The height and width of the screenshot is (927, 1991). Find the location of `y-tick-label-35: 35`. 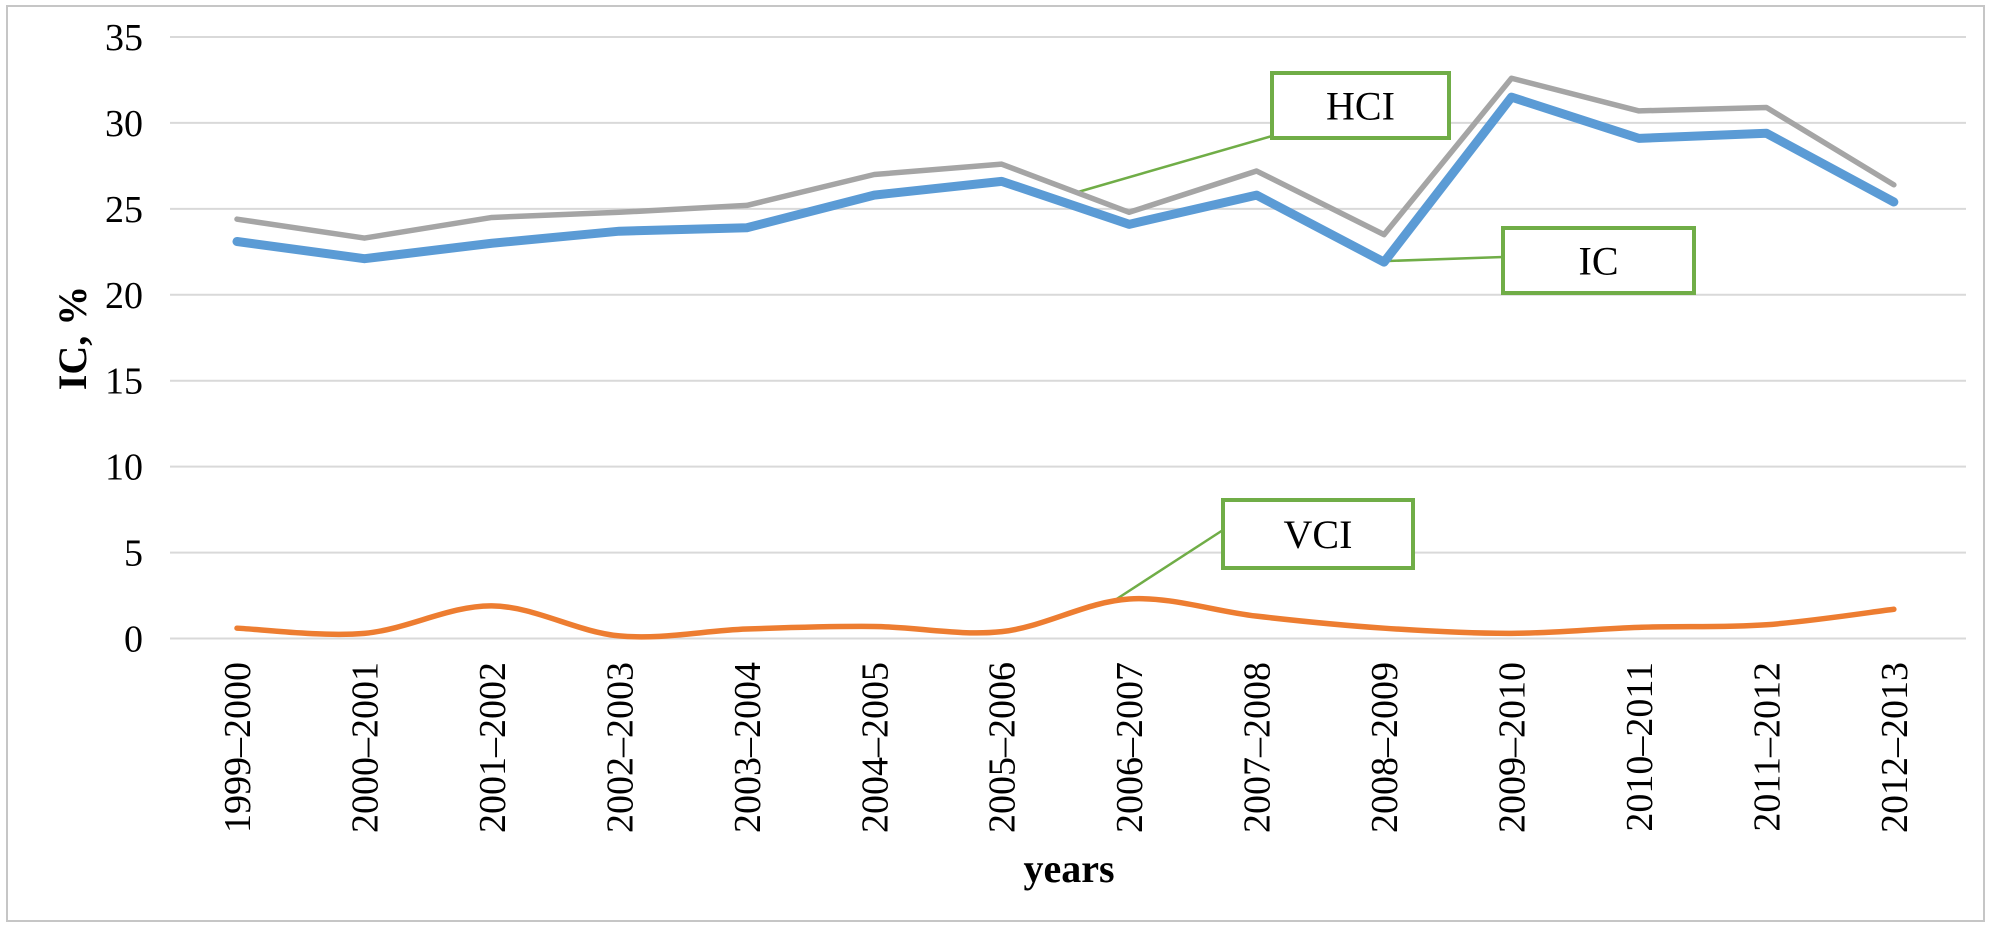

y-tick-label-35: 35 is located at coordinates (124, 38).